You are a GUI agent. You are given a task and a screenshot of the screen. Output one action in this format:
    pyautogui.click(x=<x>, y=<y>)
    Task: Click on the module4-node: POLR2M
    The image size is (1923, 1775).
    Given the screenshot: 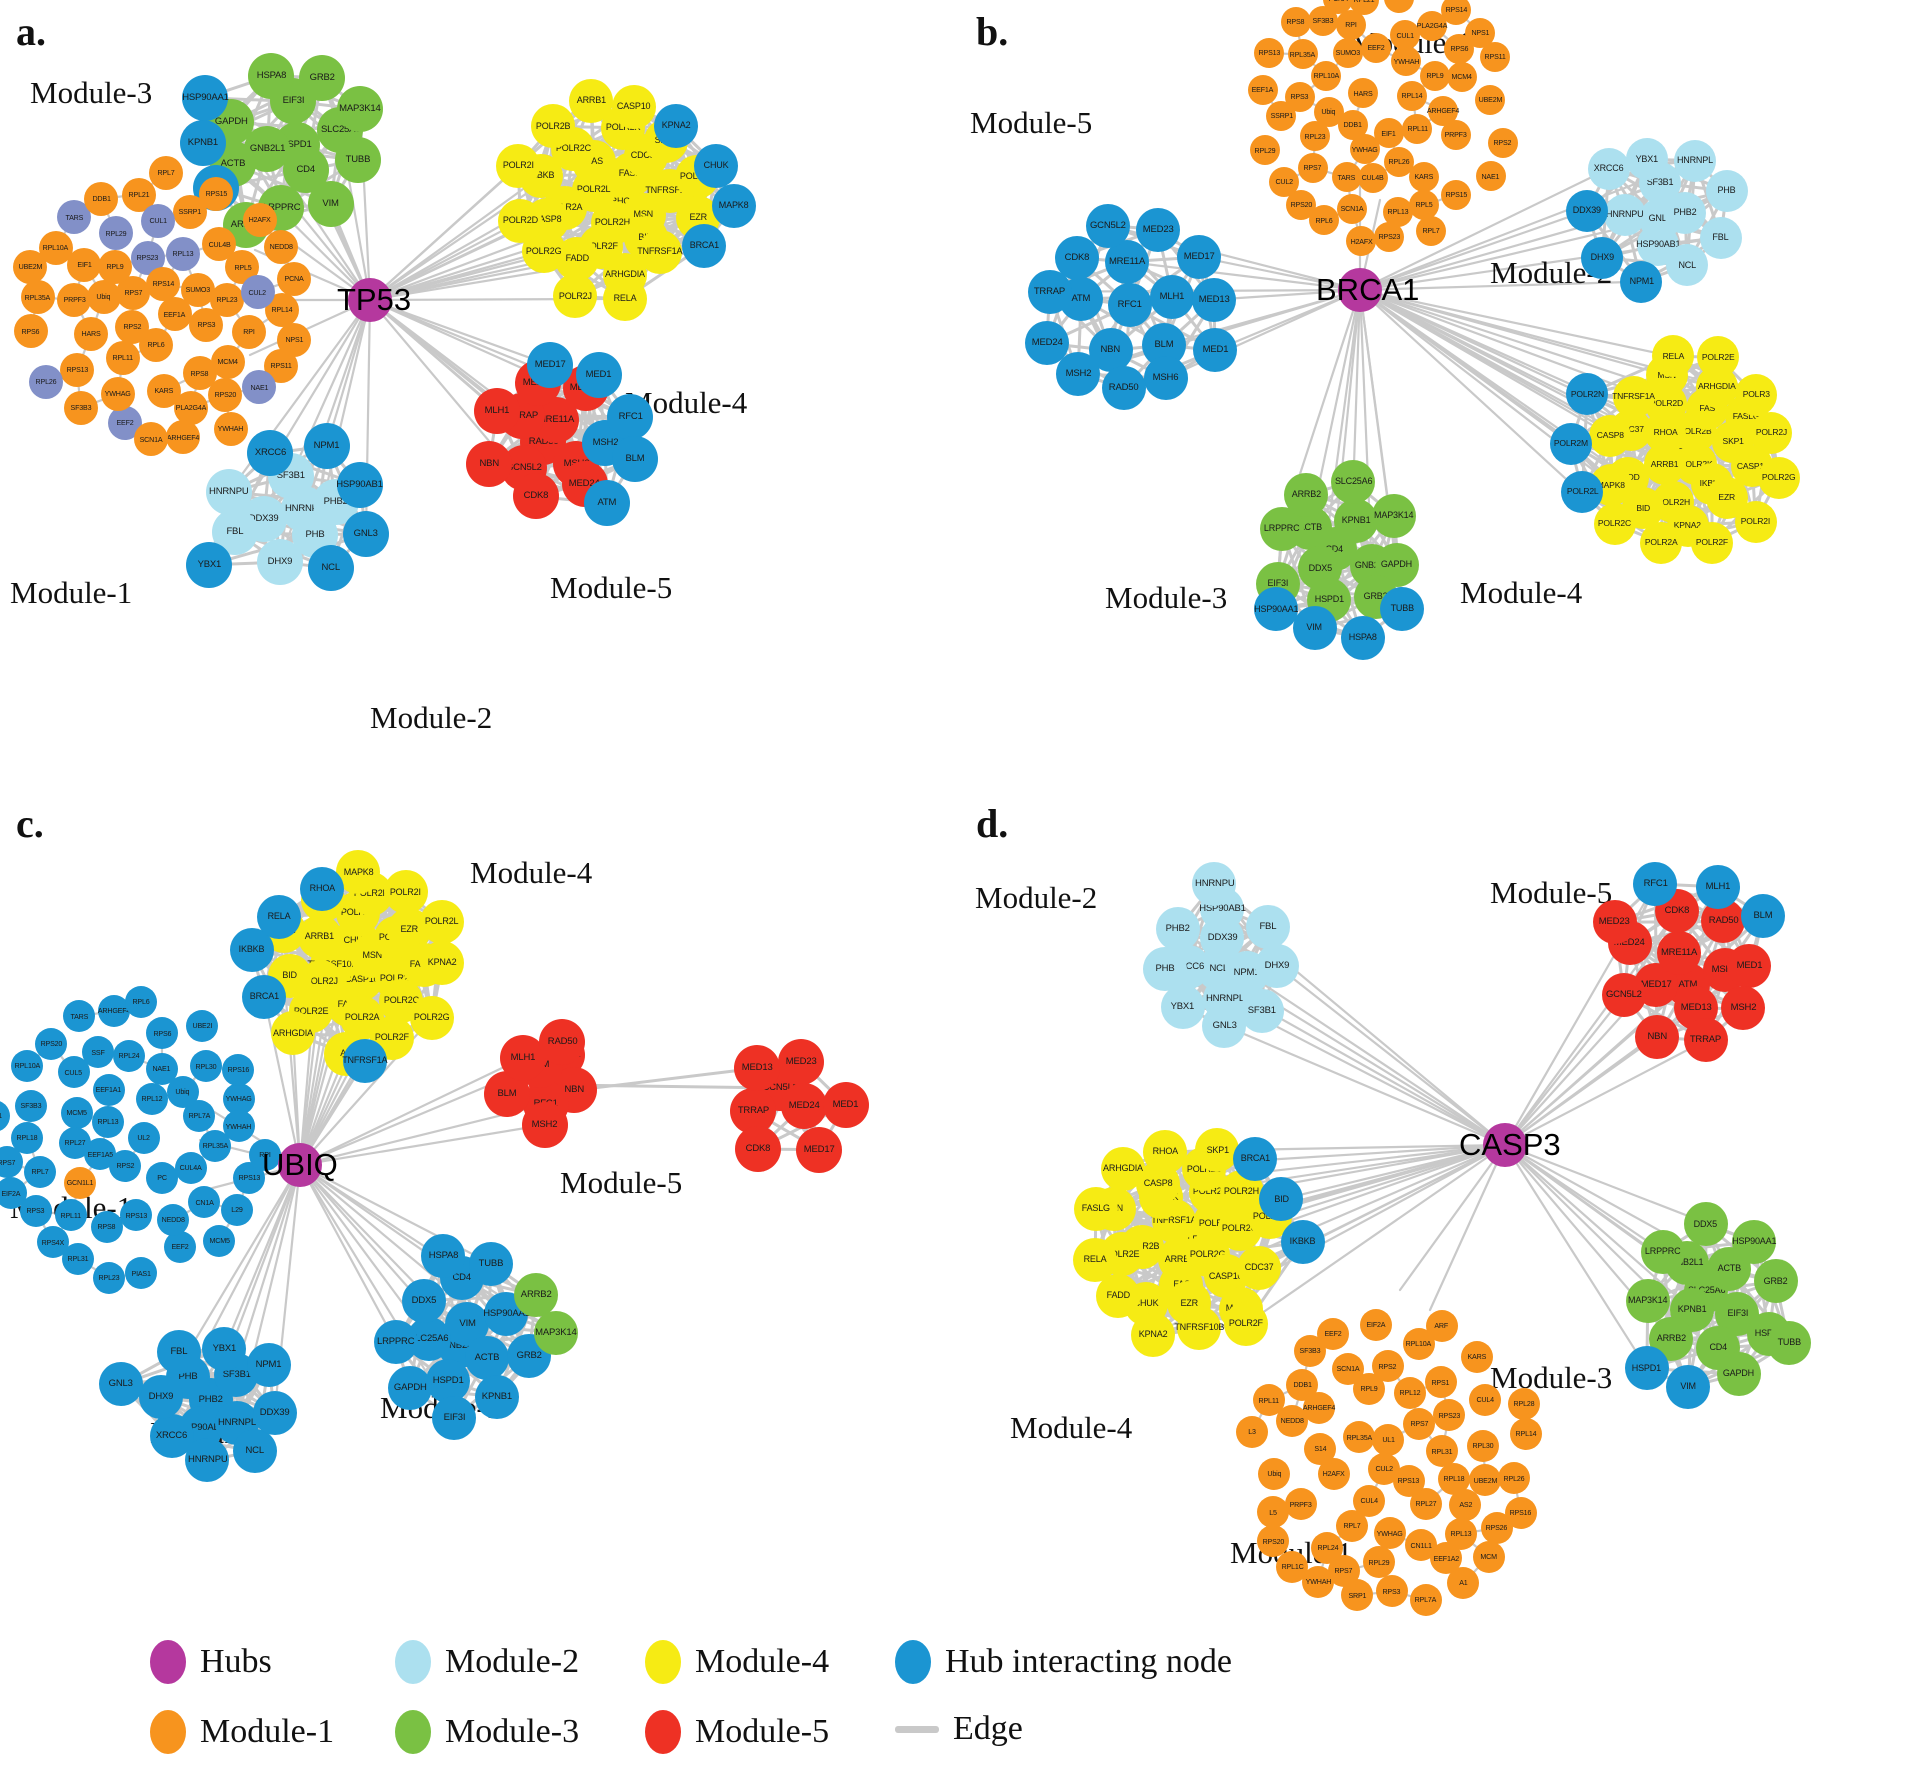 What is the action you would take?
    pyautogui.click(x=1570, y=443)
    